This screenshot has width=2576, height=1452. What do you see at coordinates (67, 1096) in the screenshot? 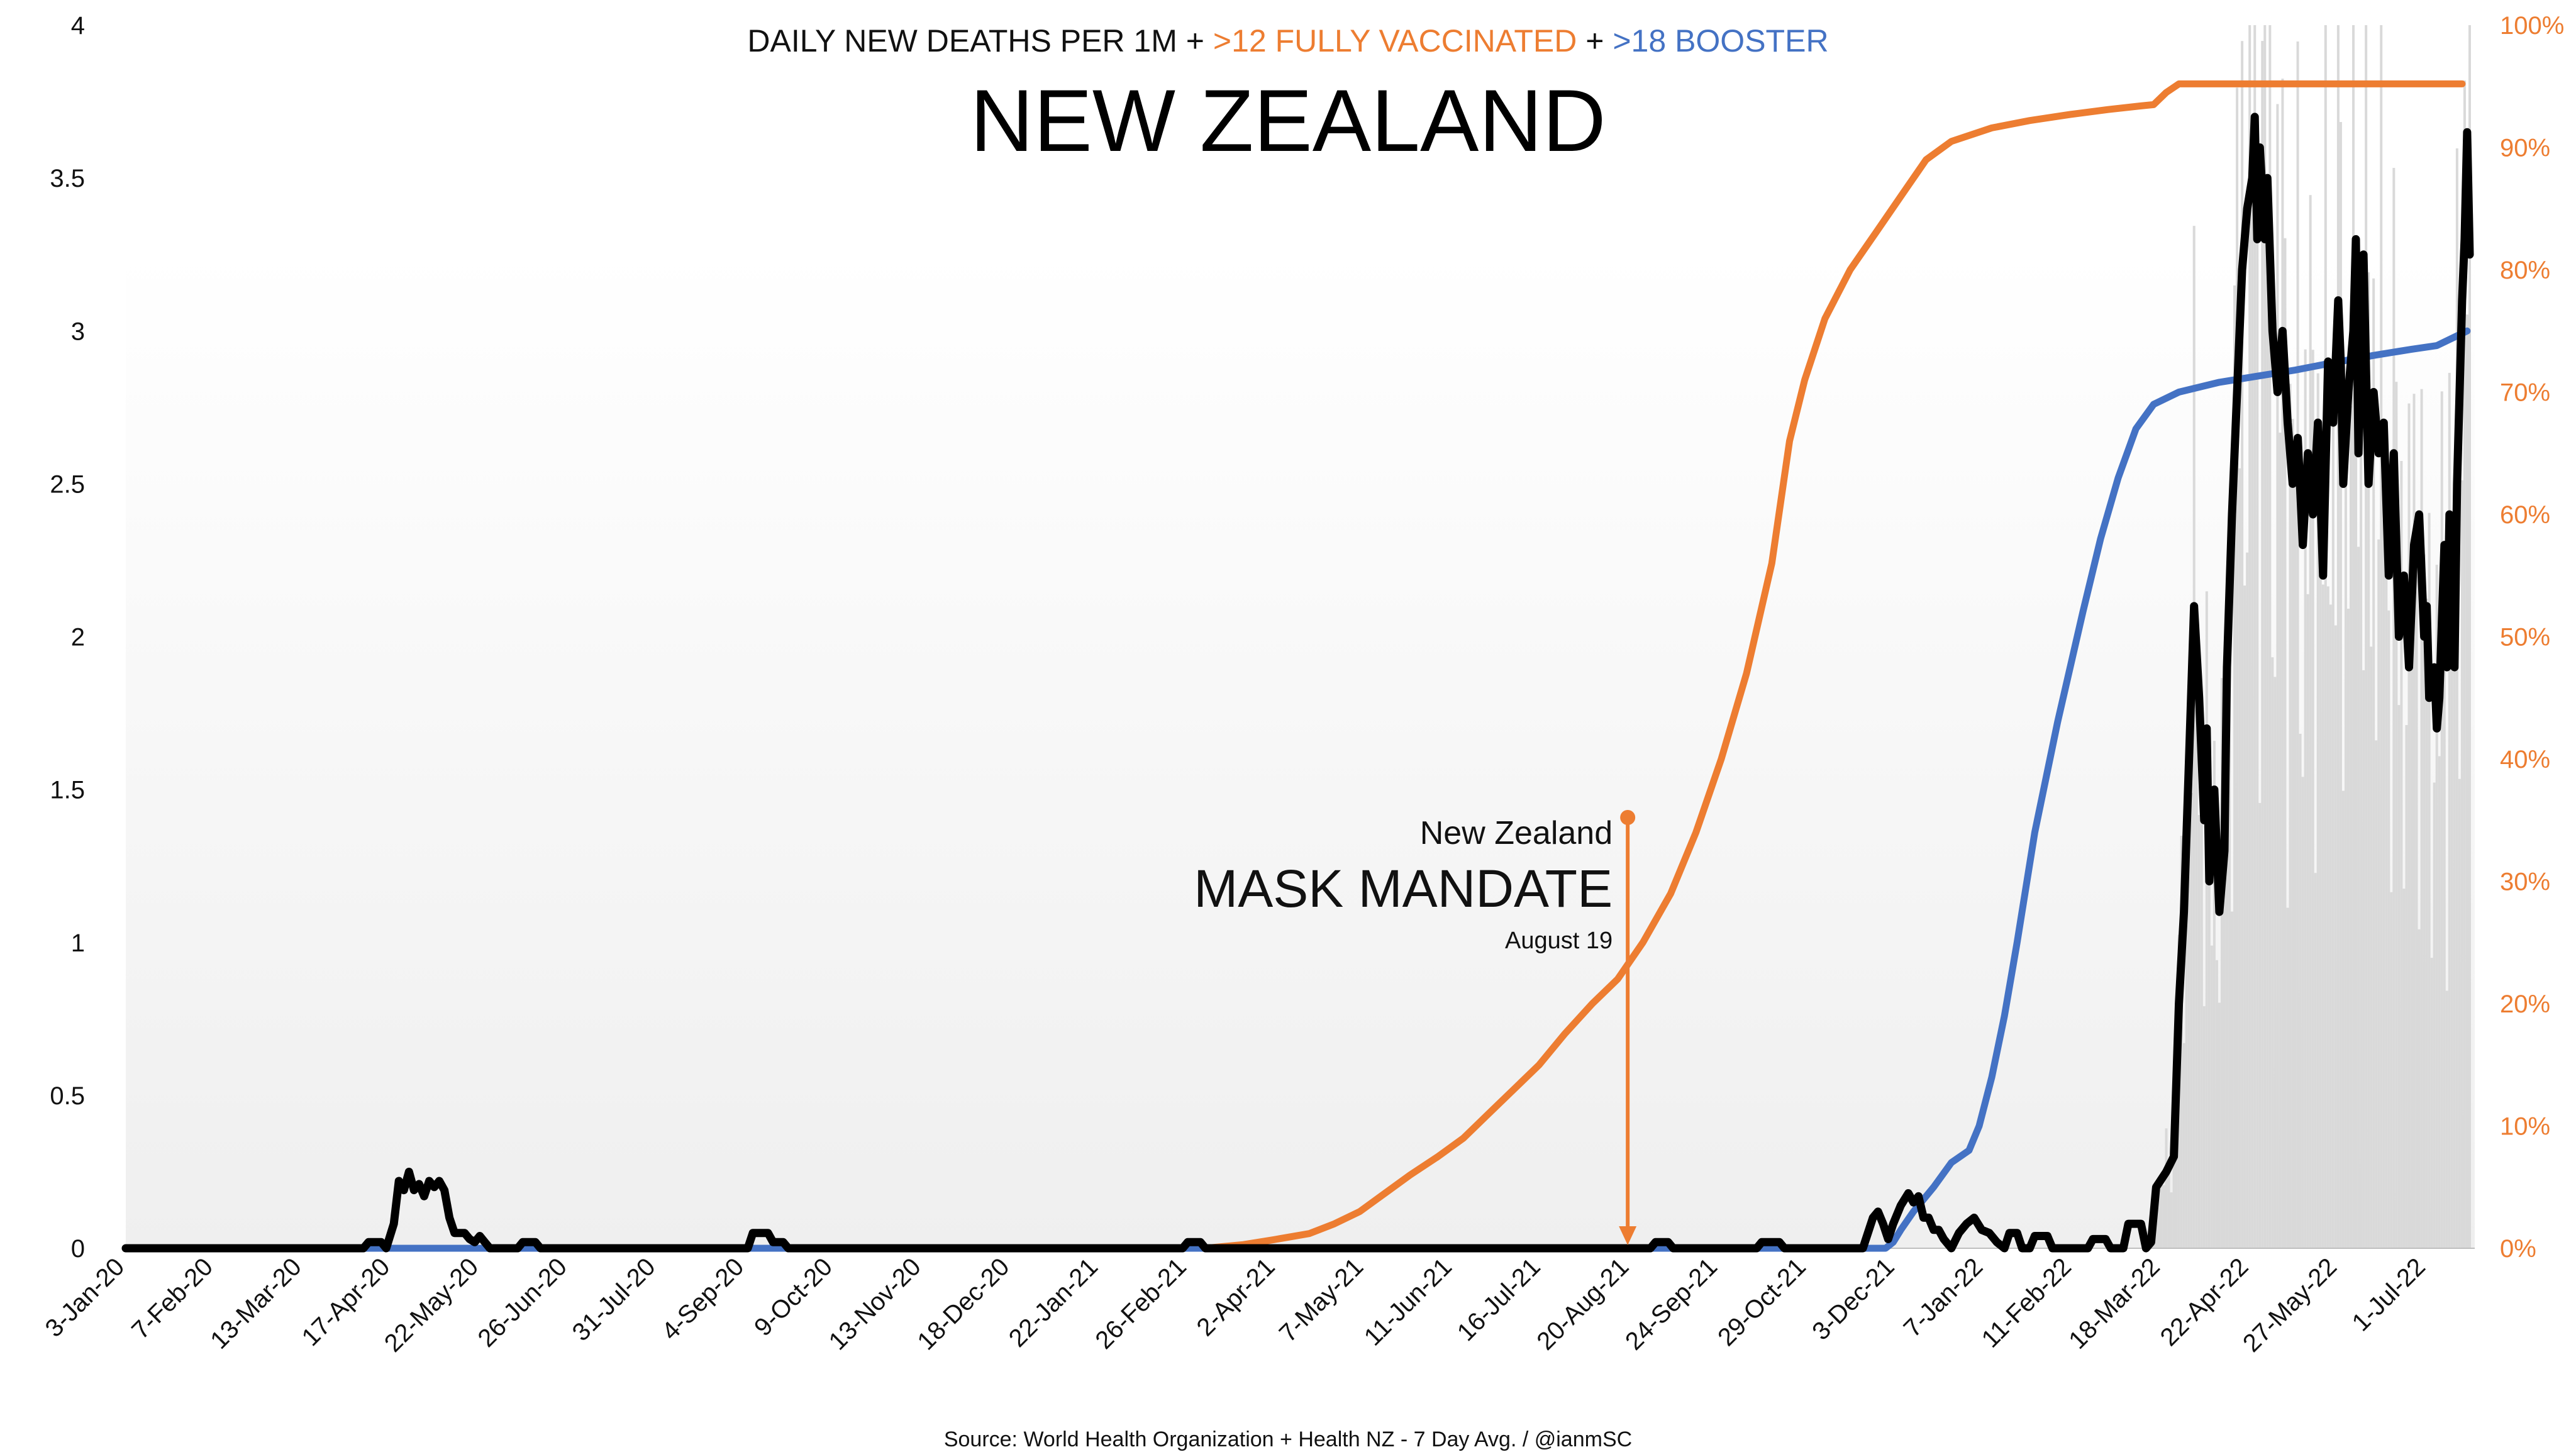
I see `left-y-tick-label: 0.5` at bounding box center [67, 1096].